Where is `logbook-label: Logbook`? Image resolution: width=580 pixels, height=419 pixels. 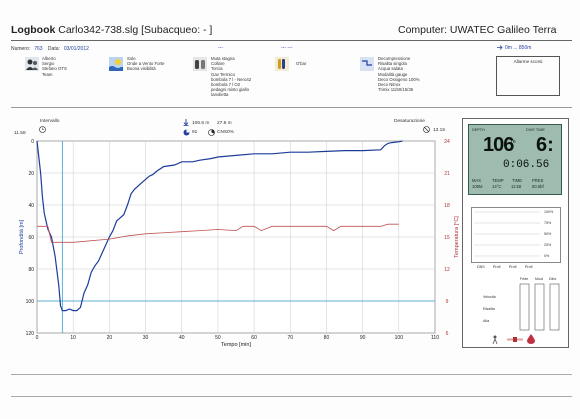 logbook-label: Logbook is located at coordinates (33, 30).